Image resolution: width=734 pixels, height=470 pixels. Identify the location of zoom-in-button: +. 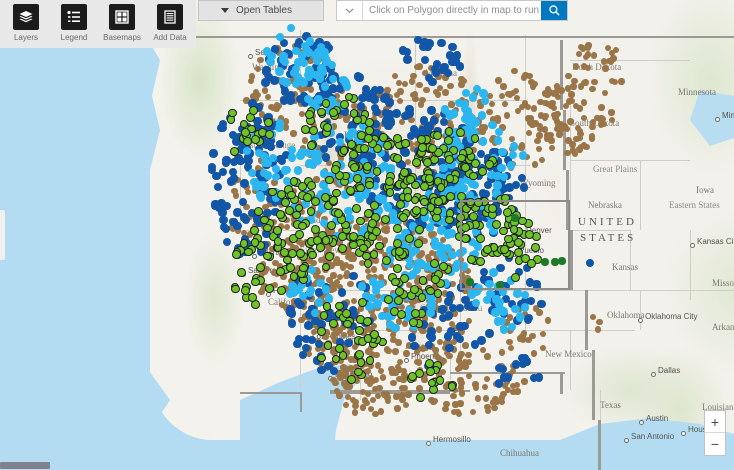
(715, 422).